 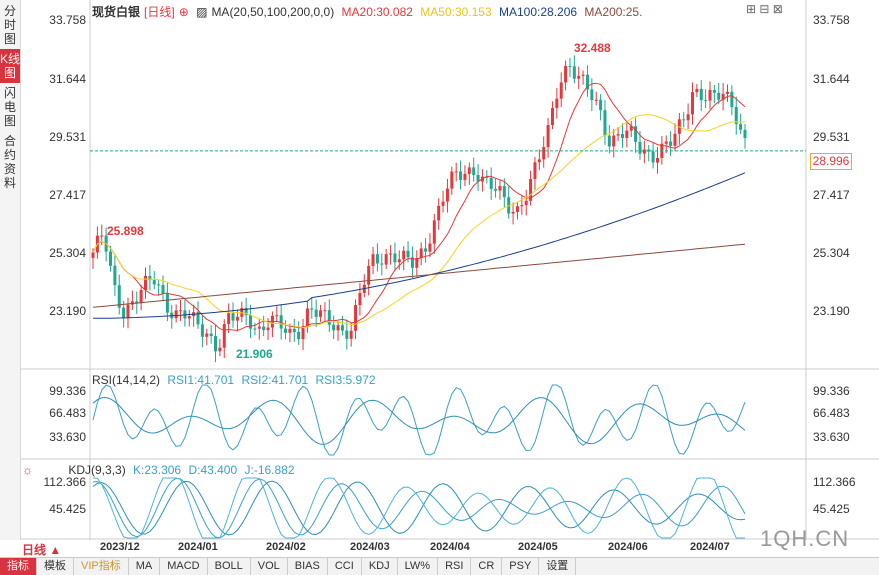 What do you see at coordinates (55, 566) in the screenshot?
I see `tab-template: 模板` at bounding box center [55, 566].